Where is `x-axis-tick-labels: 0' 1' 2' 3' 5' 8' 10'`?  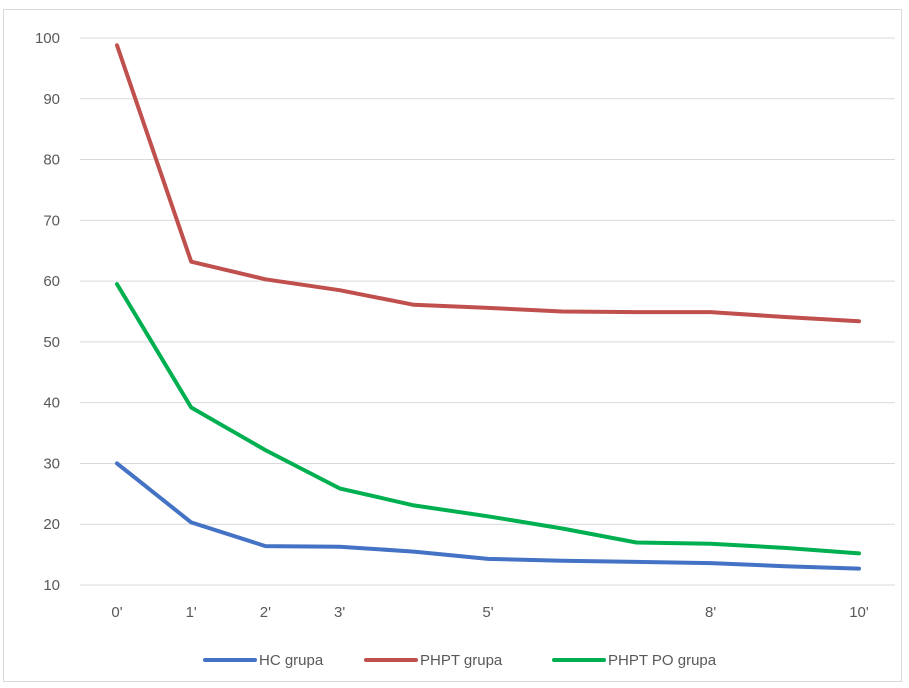 x-axis-tick-labels: 0' 1' 2' 3' 5' 8' 10' is located at coordinates (490, 612).